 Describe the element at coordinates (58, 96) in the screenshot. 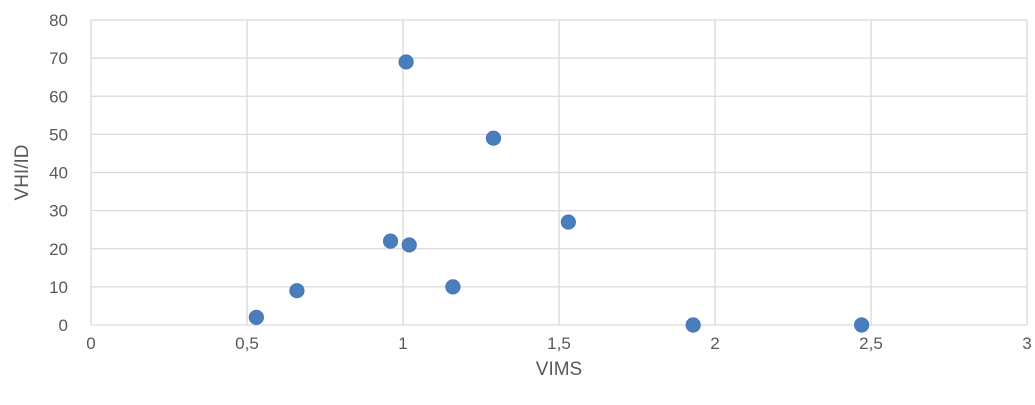

I see `y-tick-label: 60` at that location.